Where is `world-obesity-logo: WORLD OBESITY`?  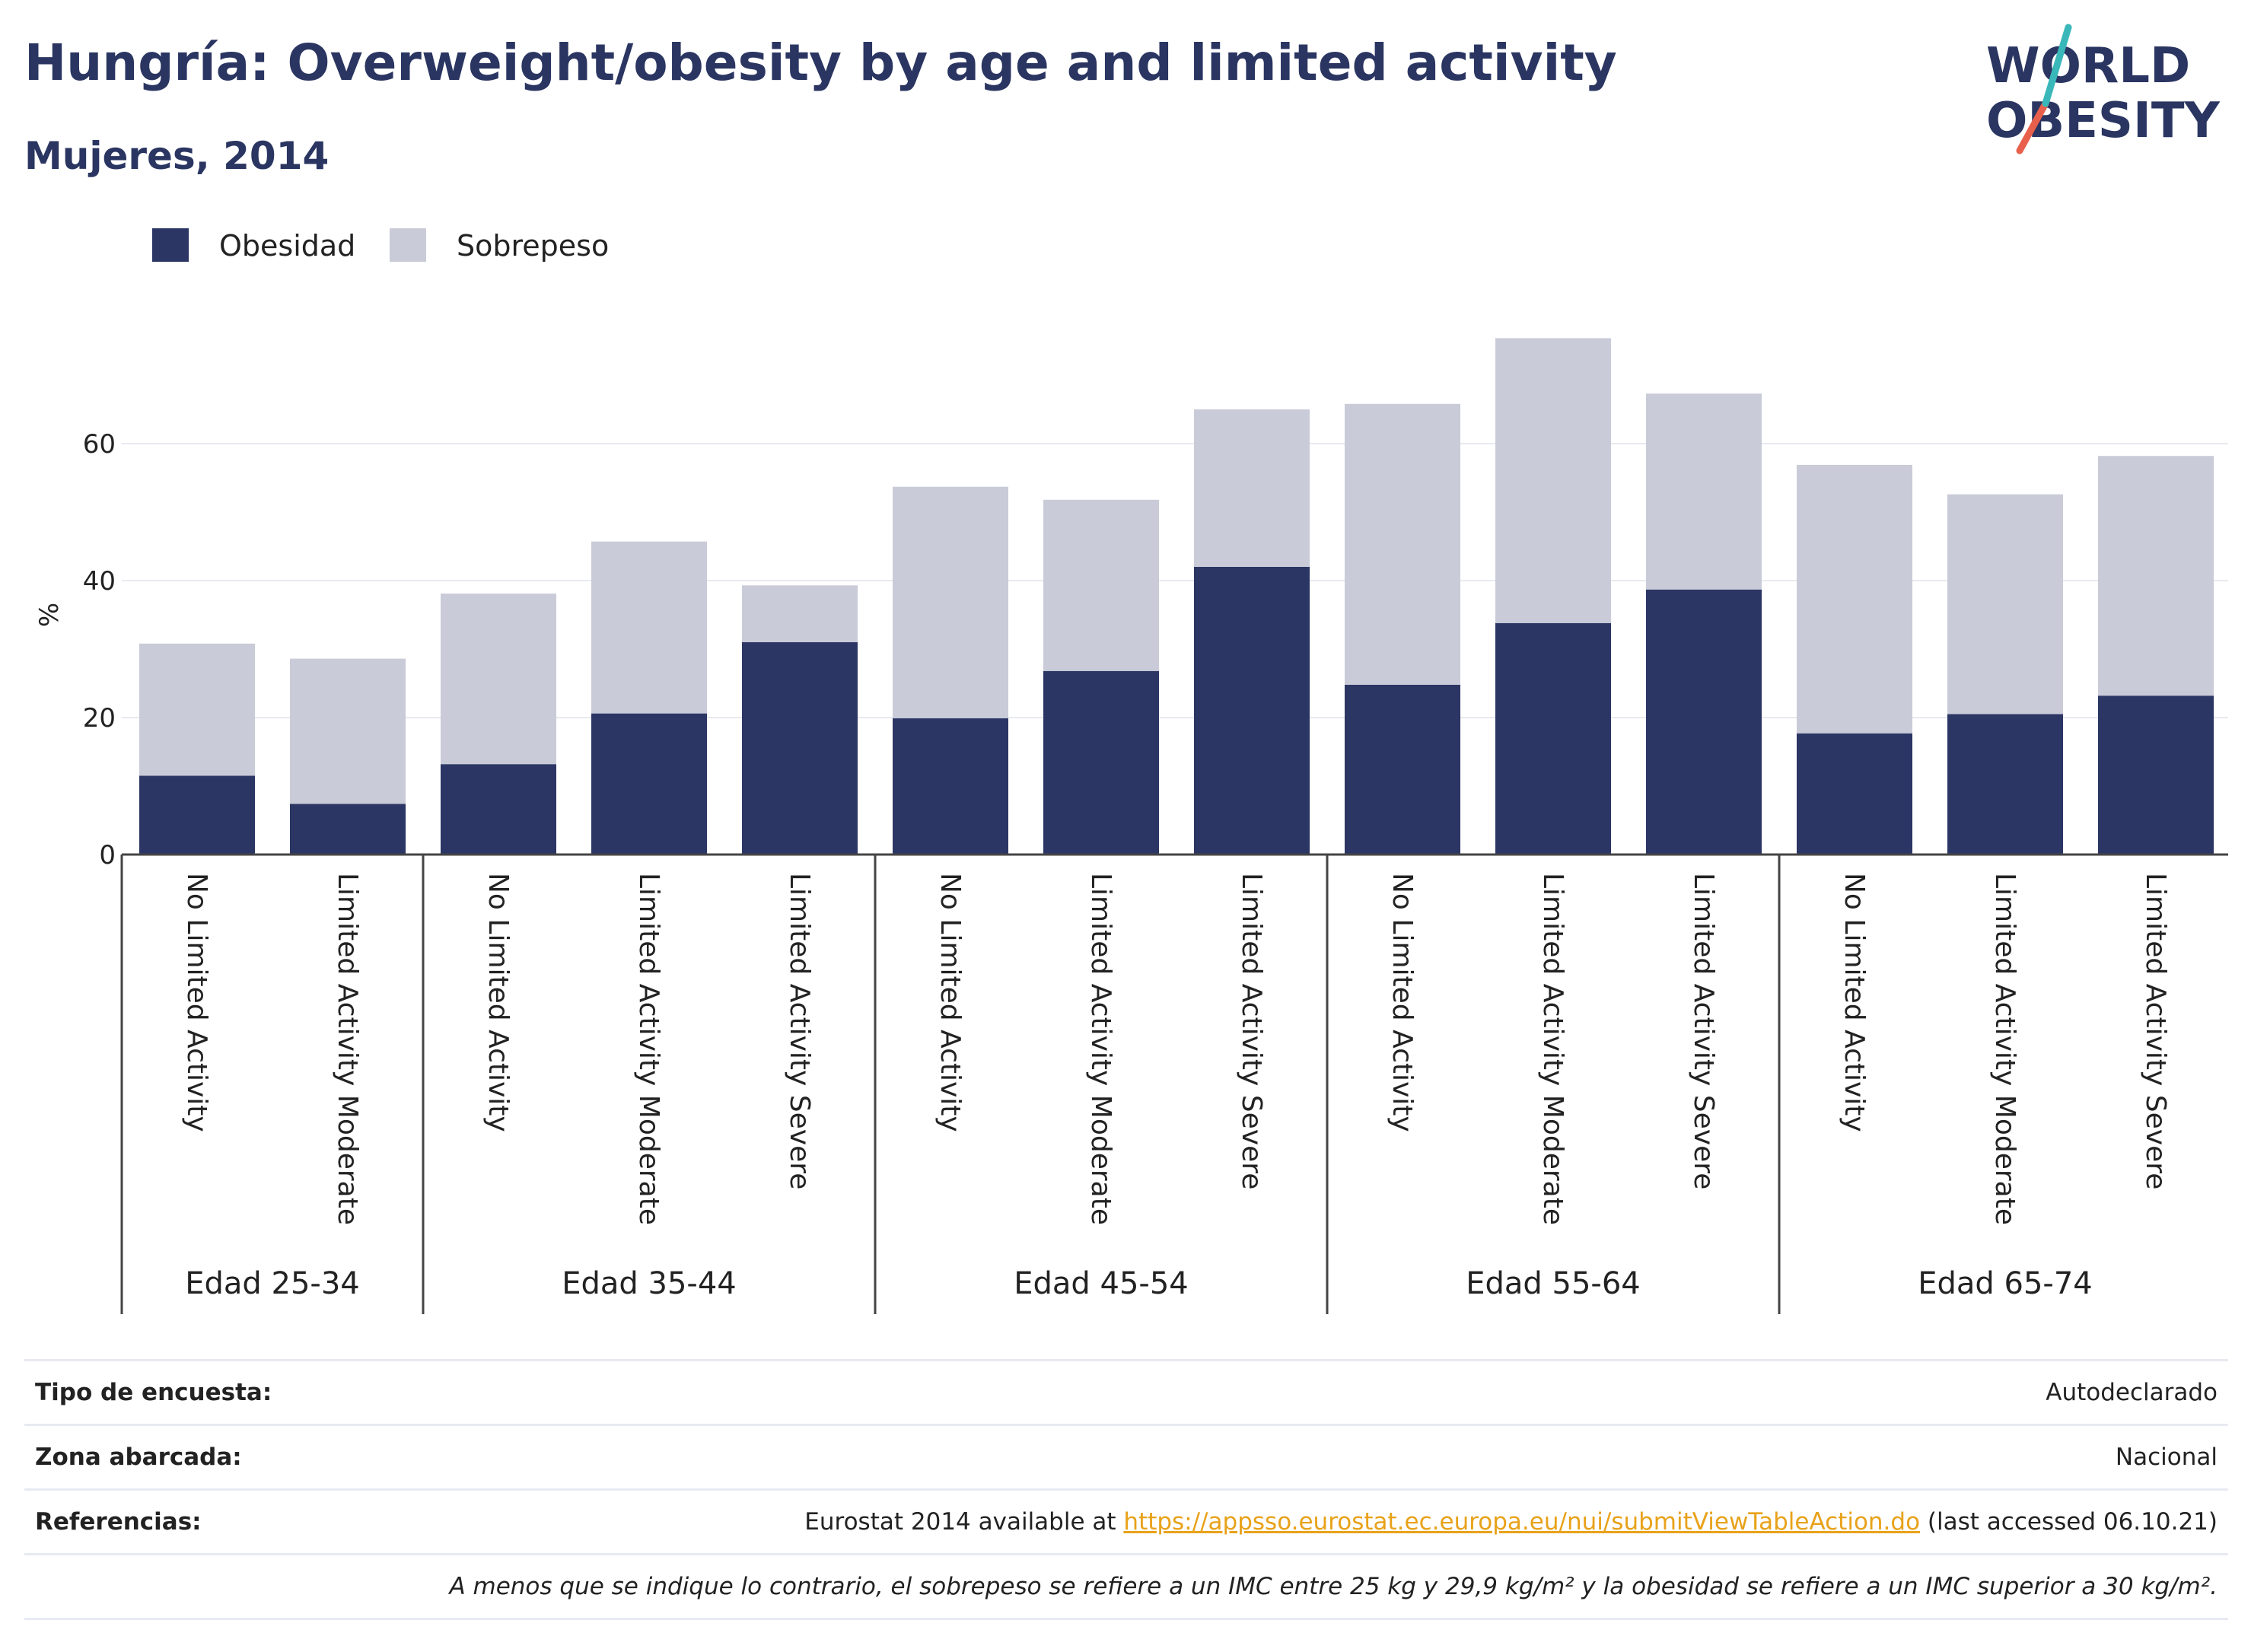
world-obesity-logo: WORLD OBESITY is located at coordinates (2103, 89).